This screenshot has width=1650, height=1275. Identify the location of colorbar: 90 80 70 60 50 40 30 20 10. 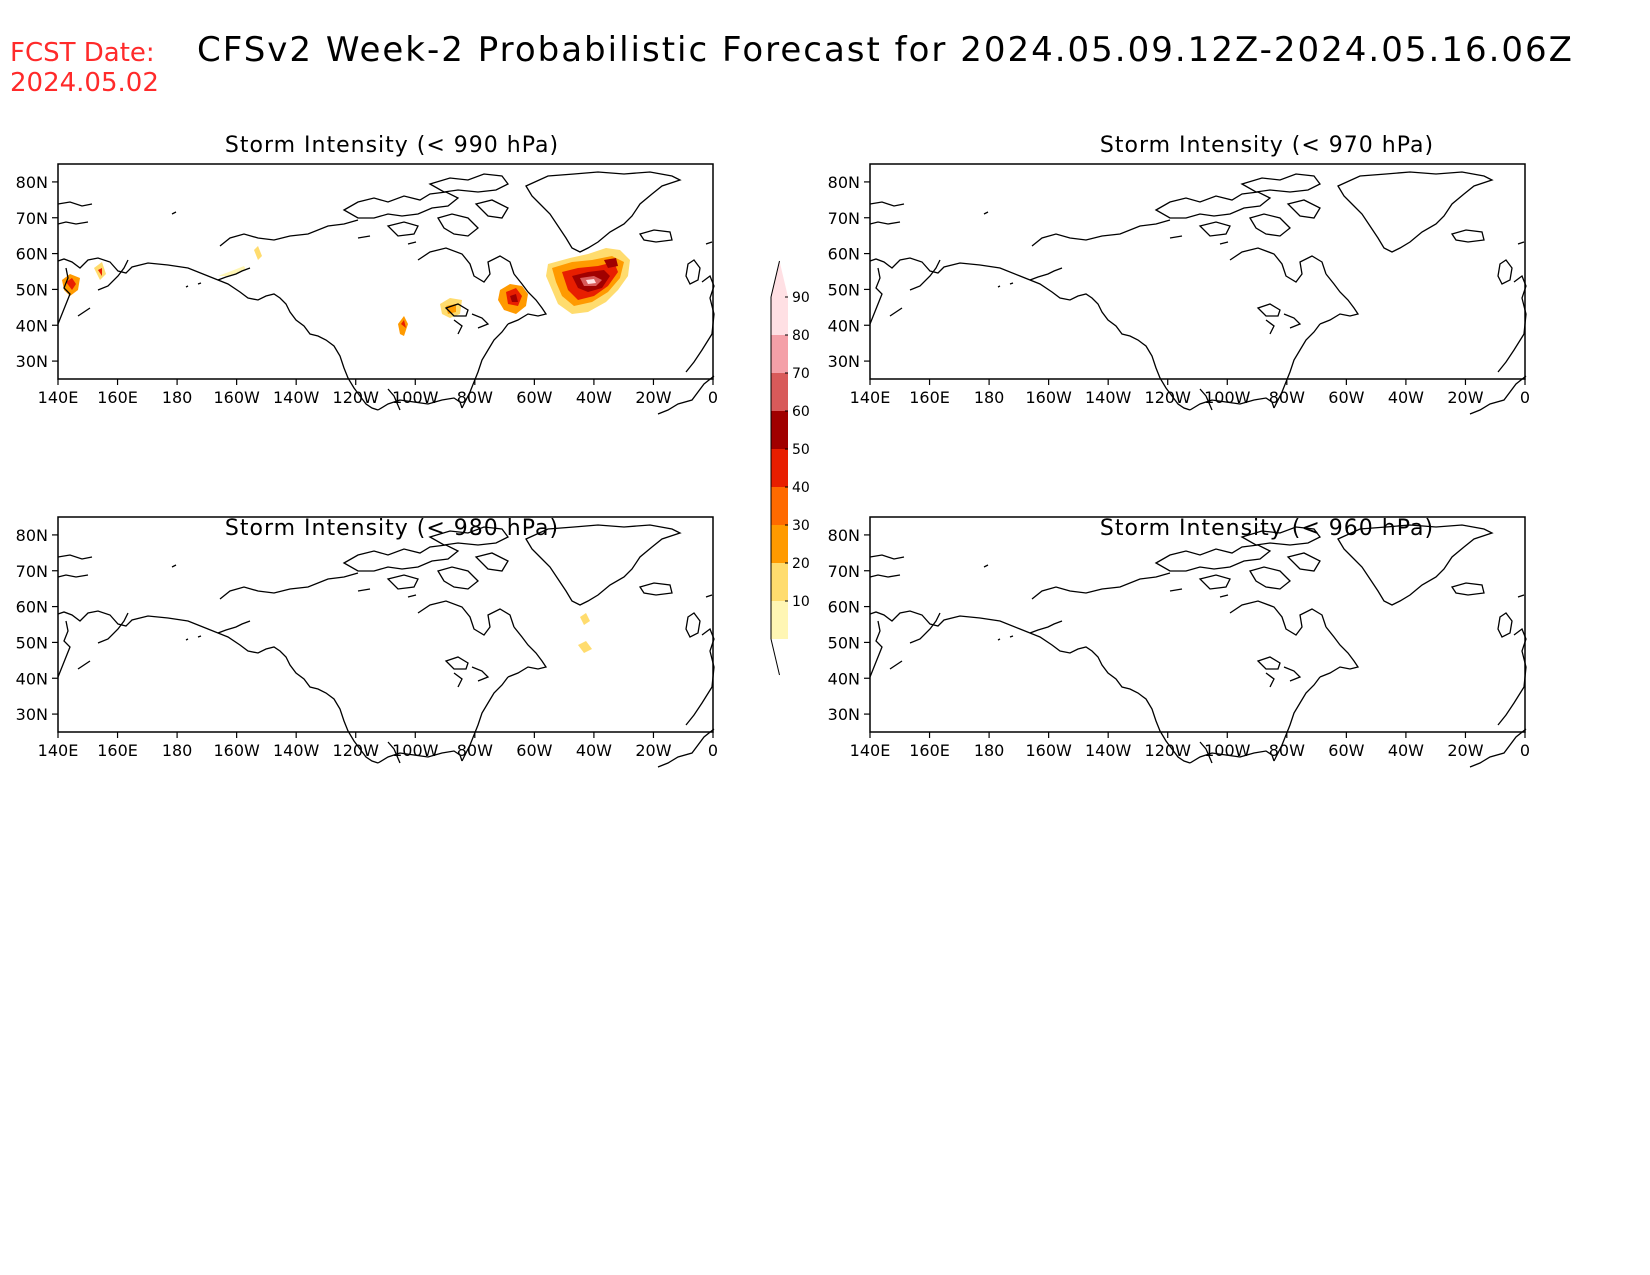
(790, 468).